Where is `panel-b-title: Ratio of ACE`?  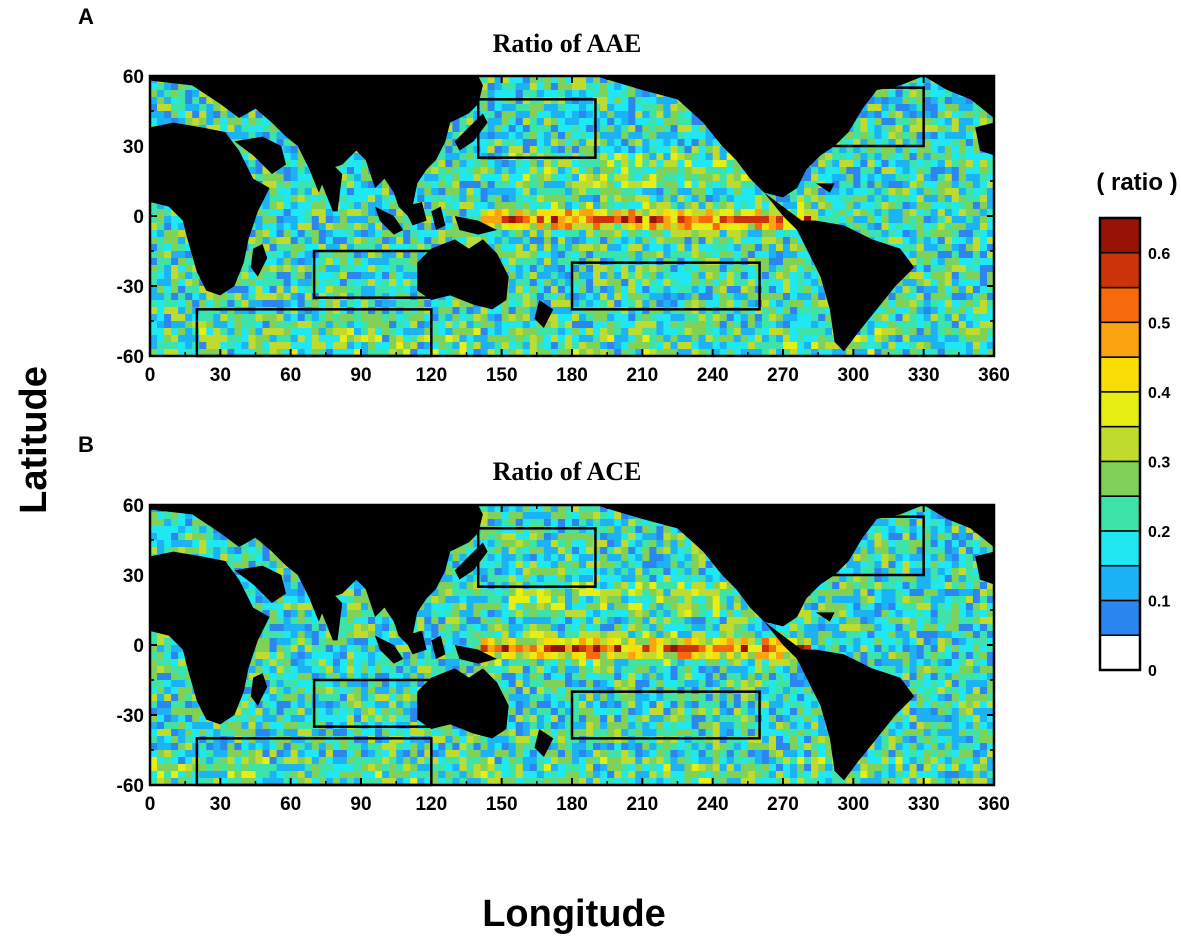
panel-b-title: Ratio of ACE is located at coordinates (567, 471).